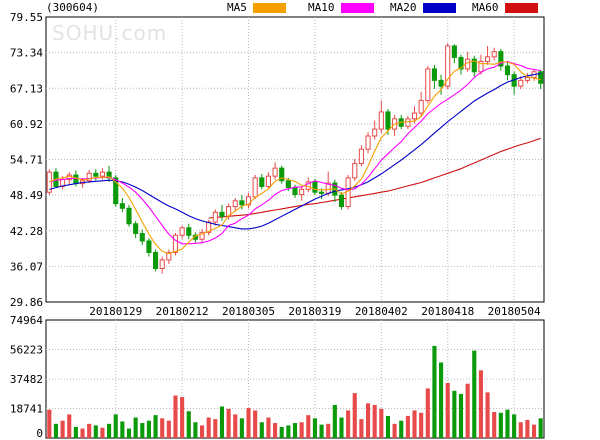  I want to click on legend-label-ma20: MA20, so click(403, 7).